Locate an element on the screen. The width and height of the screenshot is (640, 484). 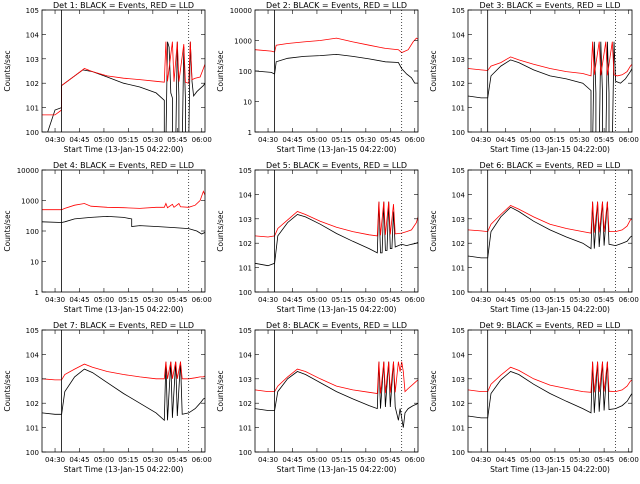
panel-title: Det 2: BLACK = Events, RED = LLD is located at coordinates (336, 5).